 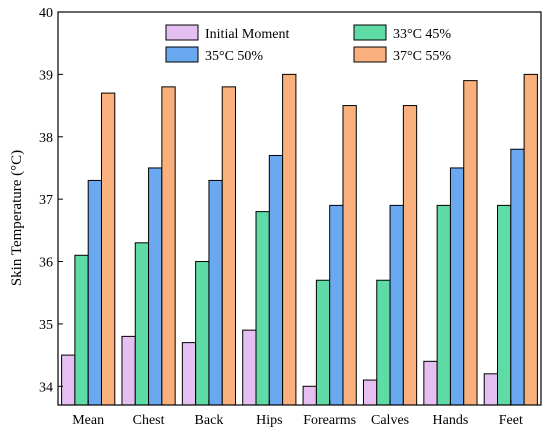 I want to click on y-tick-label: 37, so click(x=46, y=200).